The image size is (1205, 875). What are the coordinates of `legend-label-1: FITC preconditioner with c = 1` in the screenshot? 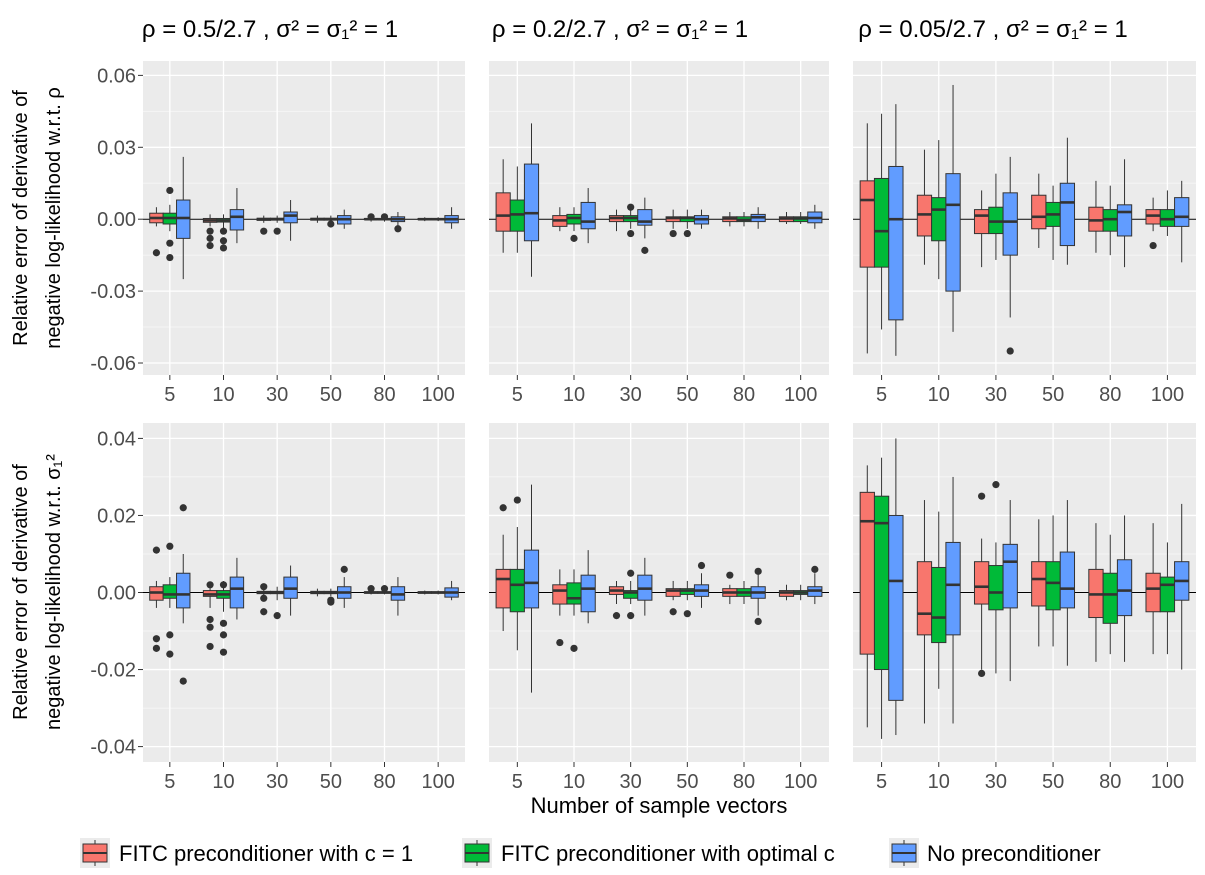 It's located at (266, 853).